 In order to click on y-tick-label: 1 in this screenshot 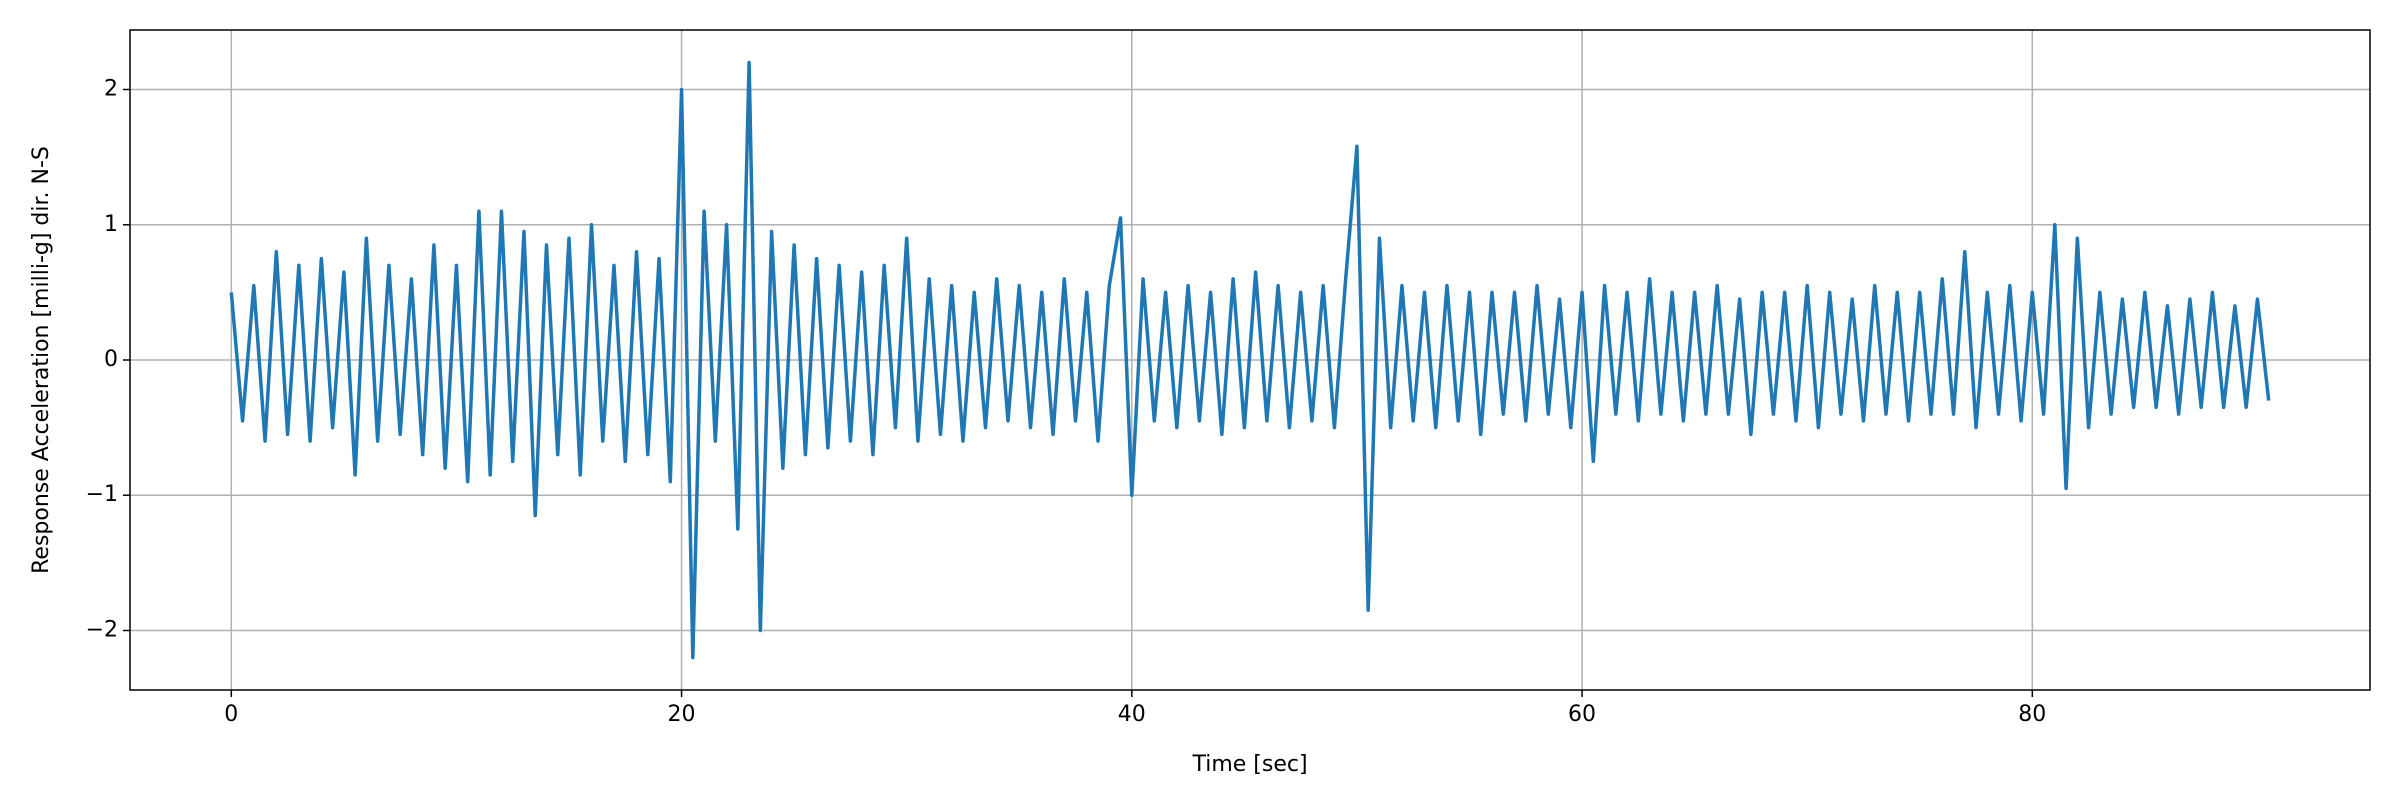, I will do `click(111, 224)`.